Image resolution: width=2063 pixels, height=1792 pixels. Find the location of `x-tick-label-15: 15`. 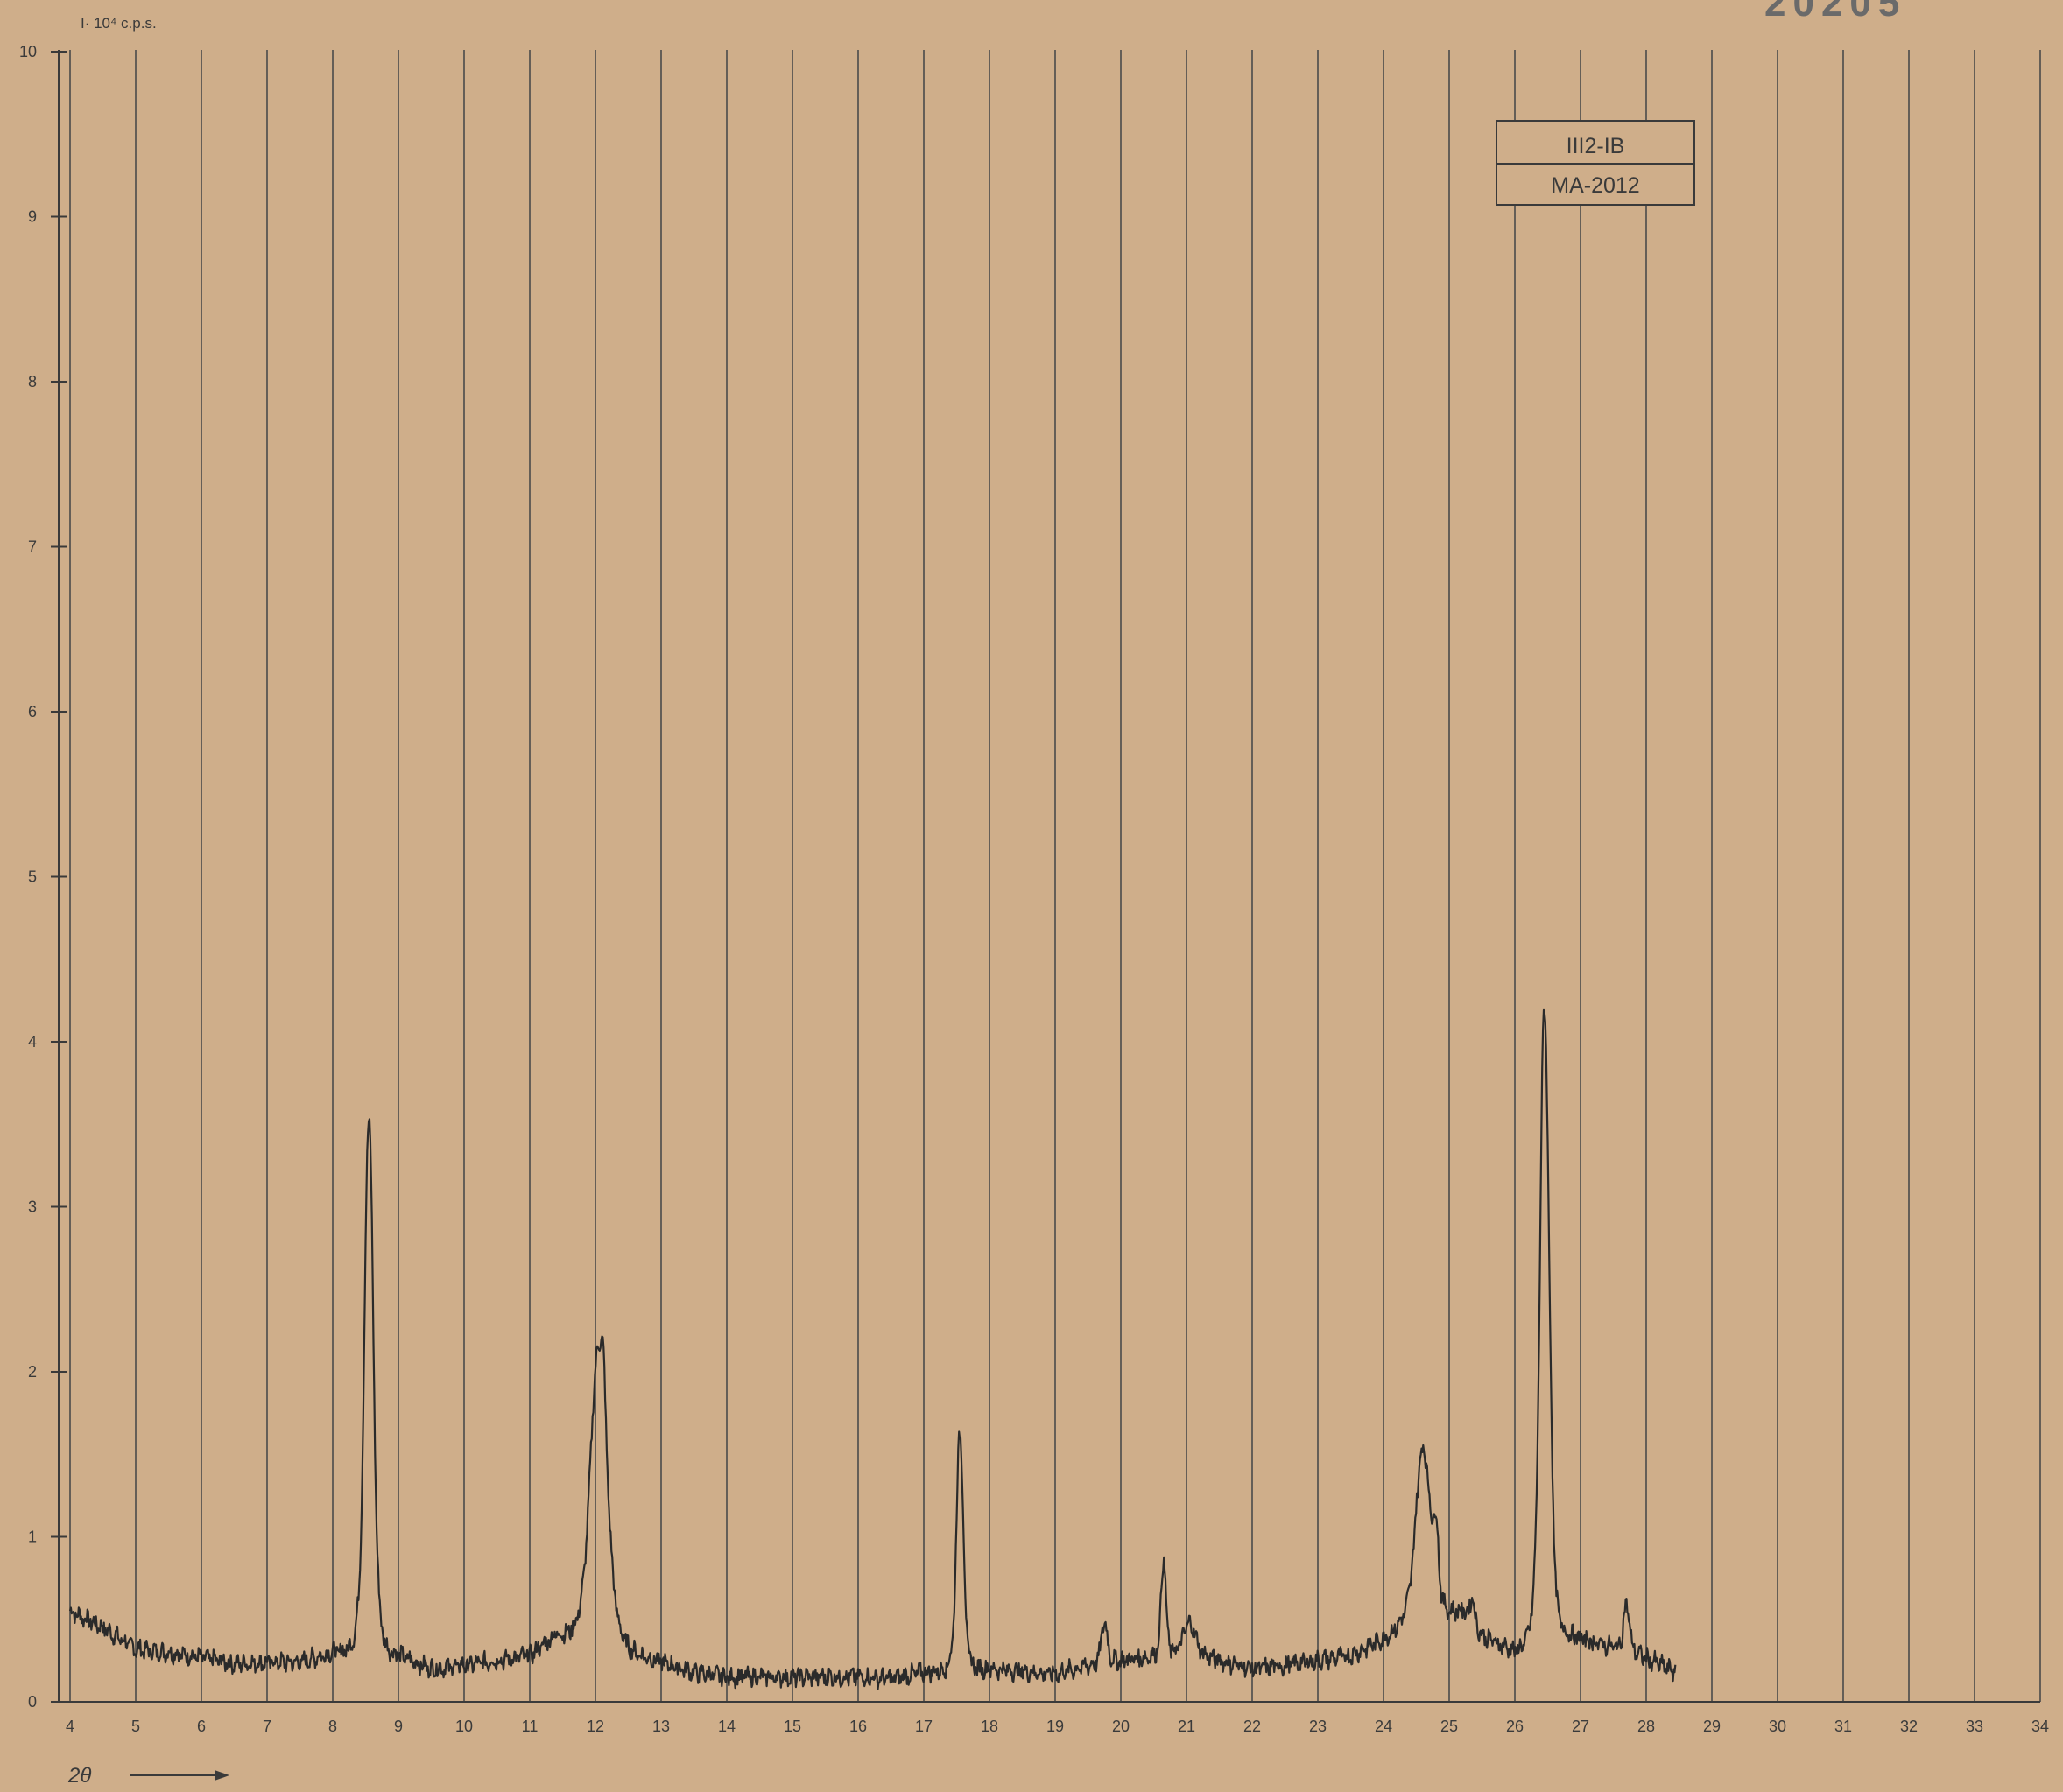

x-tick-label-15: 15 is located at coordinates (792, 1726).